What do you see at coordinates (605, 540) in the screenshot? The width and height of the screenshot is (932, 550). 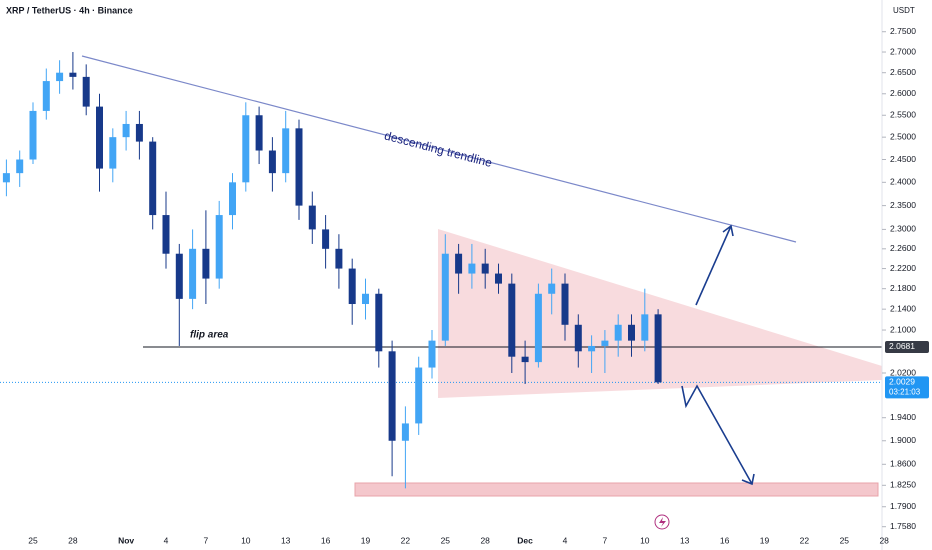 I see `x-tick-label: 7` at bounding box center [605, 540].